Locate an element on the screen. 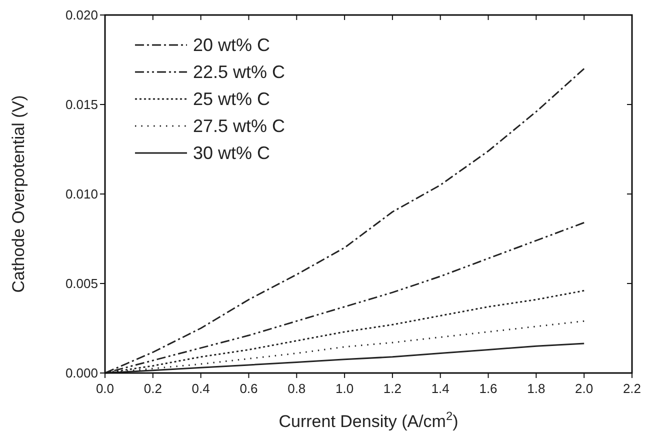 The height and width of the screenshot is (439, 652). legend-label: 22.5 wt% C is located at coordinates (239, 72).